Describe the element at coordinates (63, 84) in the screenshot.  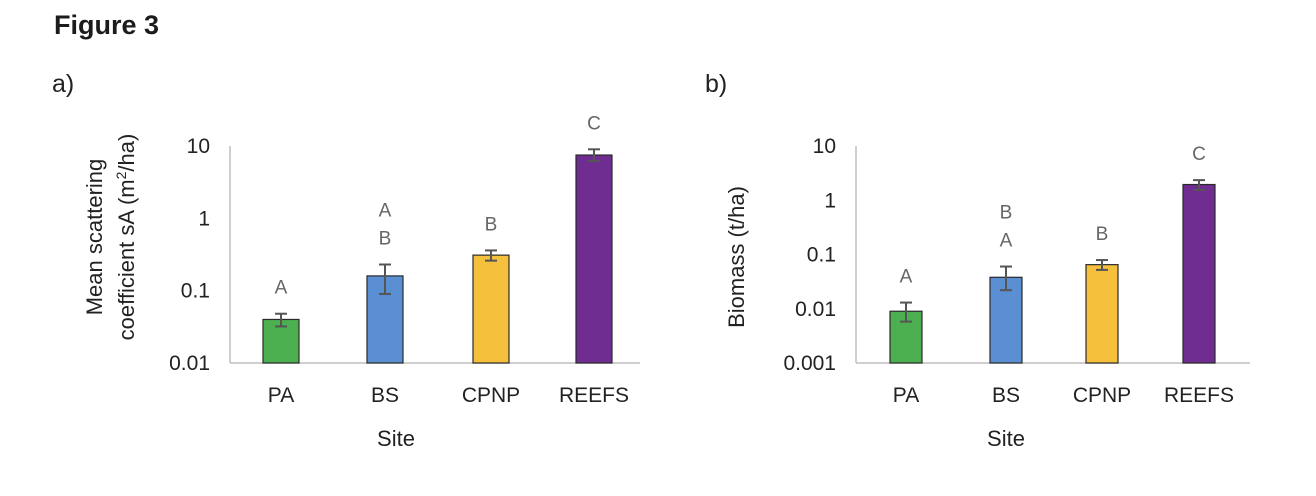
I see `panel-label: a)` at that location.